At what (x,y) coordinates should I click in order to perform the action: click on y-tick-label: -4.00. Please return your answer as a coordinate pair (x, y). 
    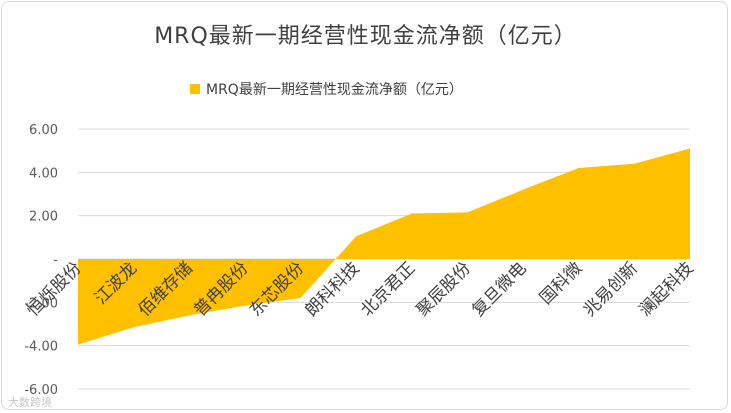
    Looking at the image, I should click on (41, 347).